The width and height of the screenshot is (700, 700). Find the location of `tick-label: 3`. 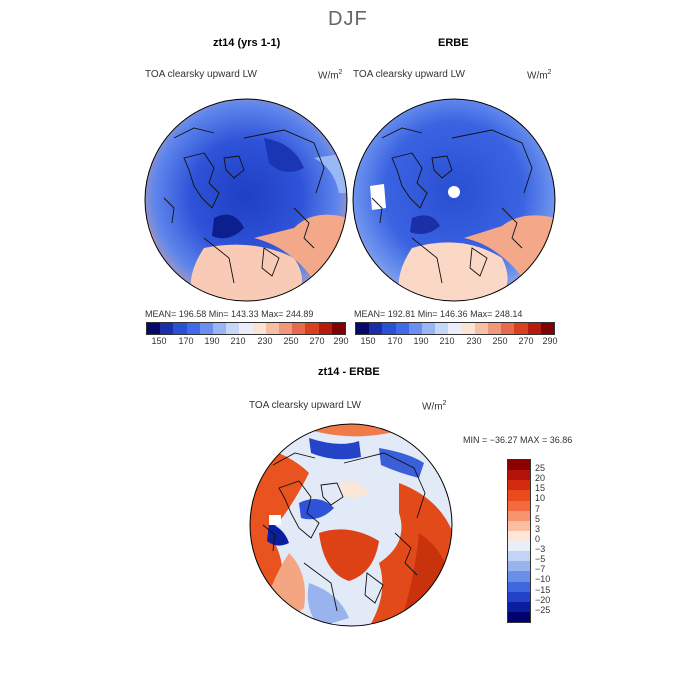

tick-label: 3 is located at coordinates (538, 529).